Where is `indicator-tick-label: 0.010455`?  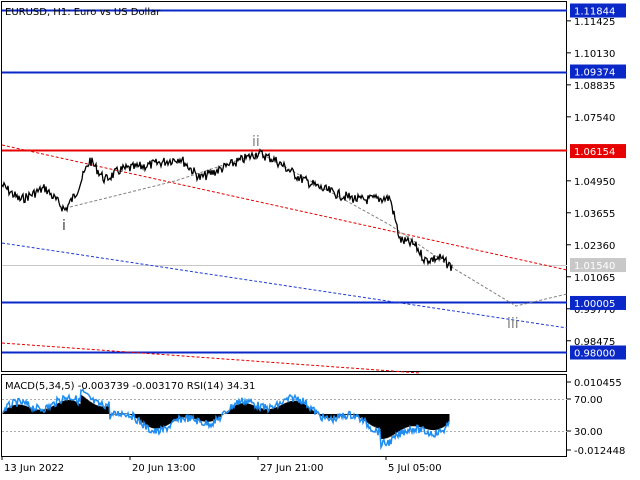
indicator-tick-label: 0.010455 is located at coordinates (598, 383).